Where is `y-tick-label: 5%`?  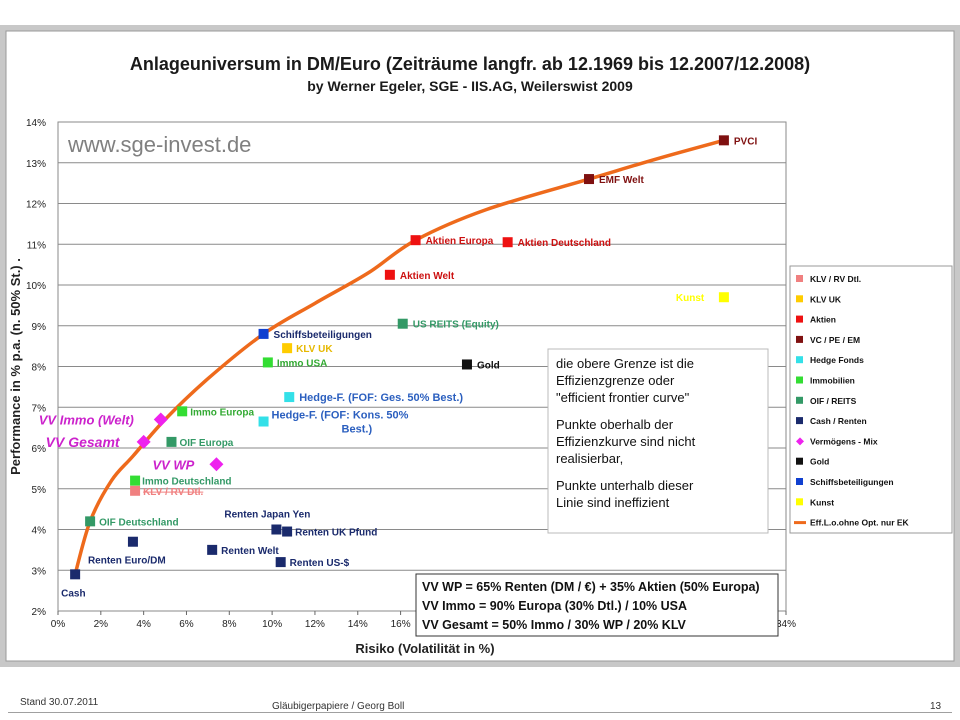 y-tick-label: 5% is located at coordinates (39, 490).